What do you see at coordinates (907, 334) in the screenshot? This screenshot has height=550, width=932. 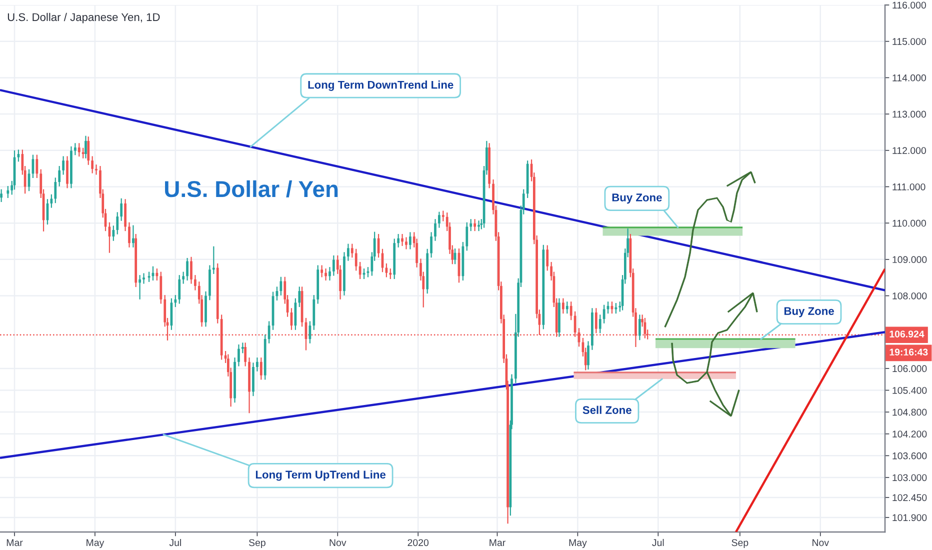 I see `ref-line-label: 106.924` at bounding box center [907, 334].